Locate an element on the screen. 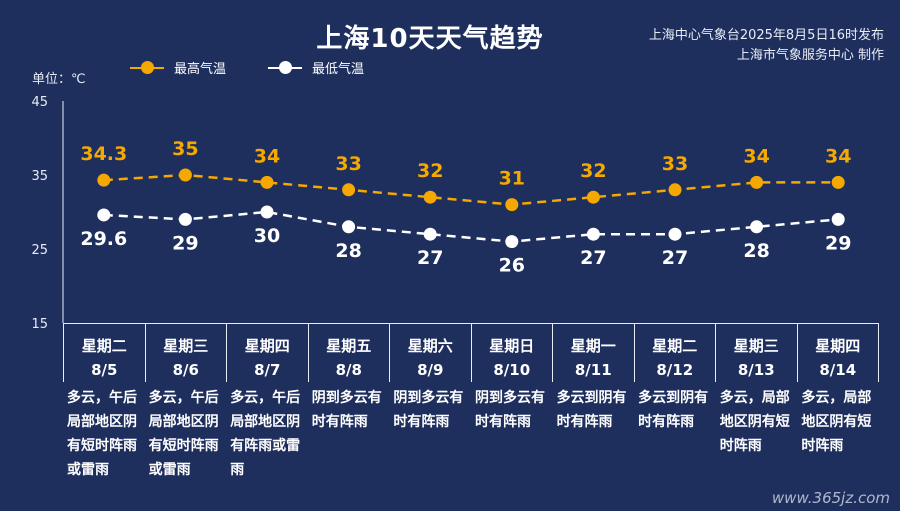 This screenshot has width=900, height=511. day-cell: 星期五 8/8 is located at coordinates (348, 353).